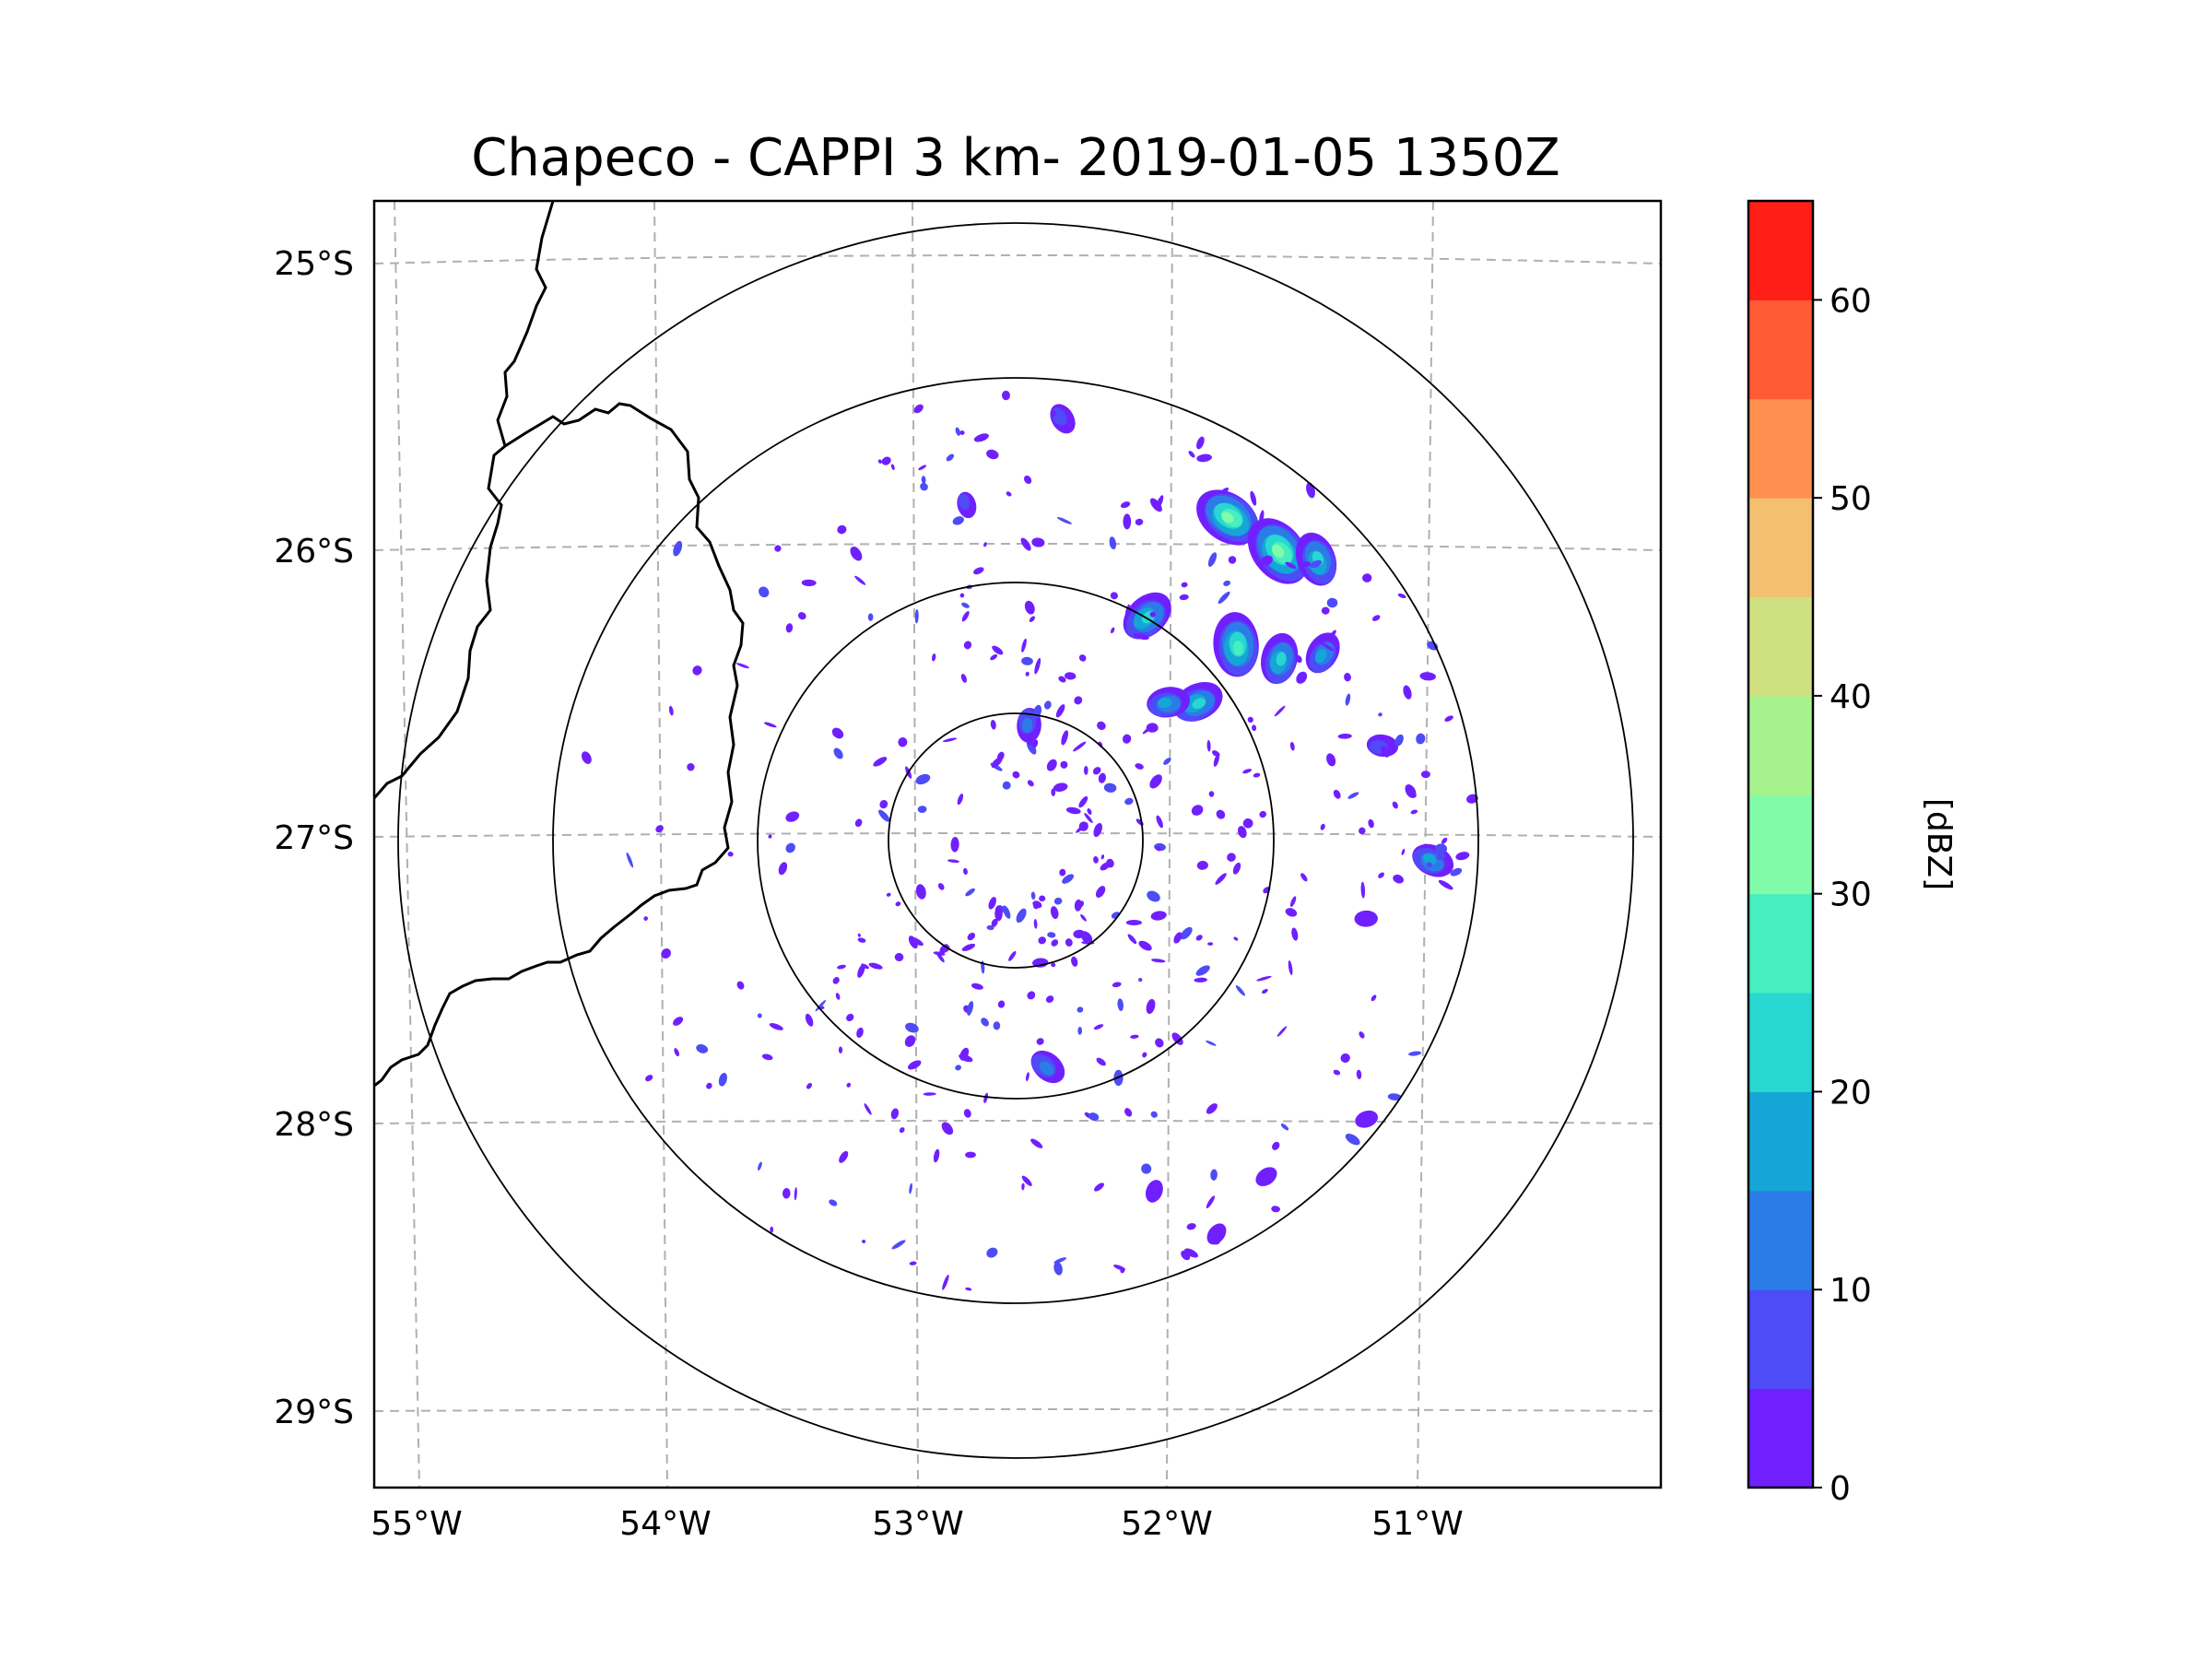 Image resolution: width=2212 pixels, height=1659 pixels. Describe the element at coordinates (917, 1524) in the screenshot. I see `longitude-axis: 55°W 54°W 53°W 52°W 51°W` at that location.